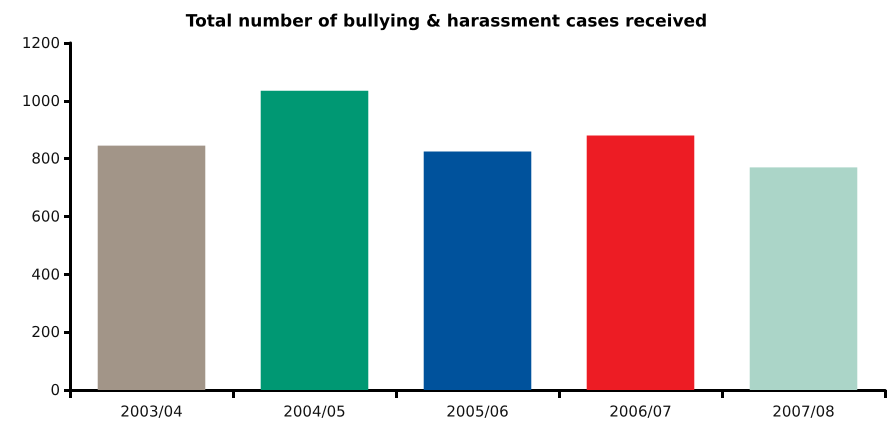  Describe the element at coordinates (55, 390) in the screenshot. I see `y-tick-label: 0` at that location.